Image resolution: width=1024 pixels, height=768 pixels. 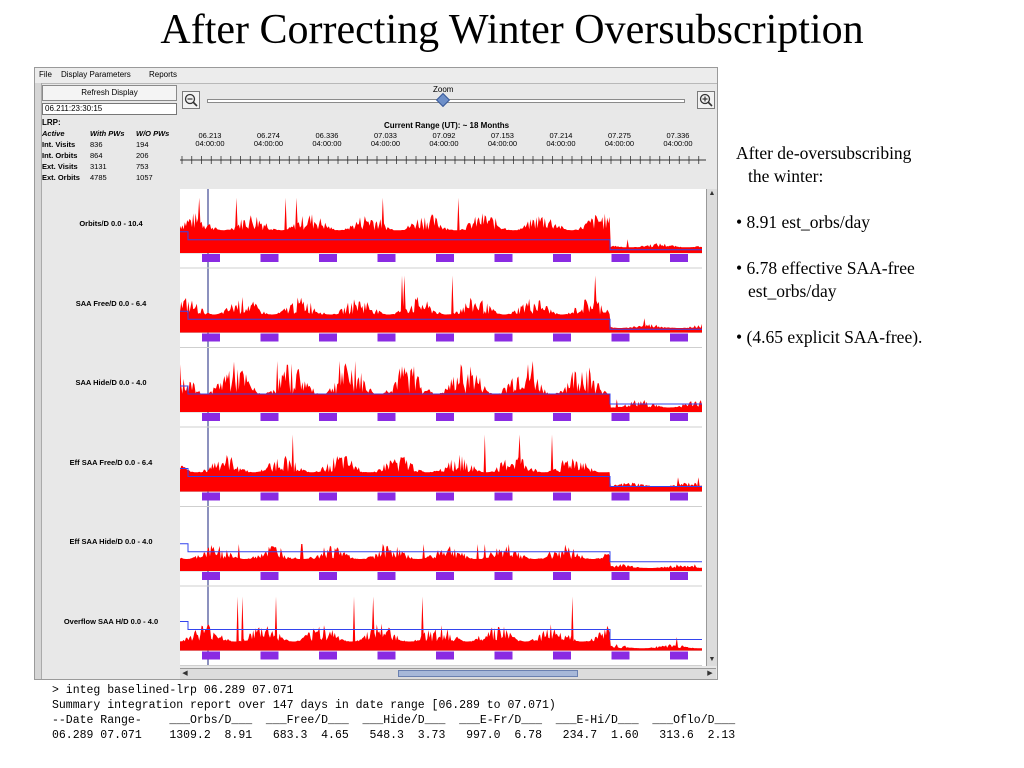 I want to click on menu-file: File, so click(x=45, y=74).